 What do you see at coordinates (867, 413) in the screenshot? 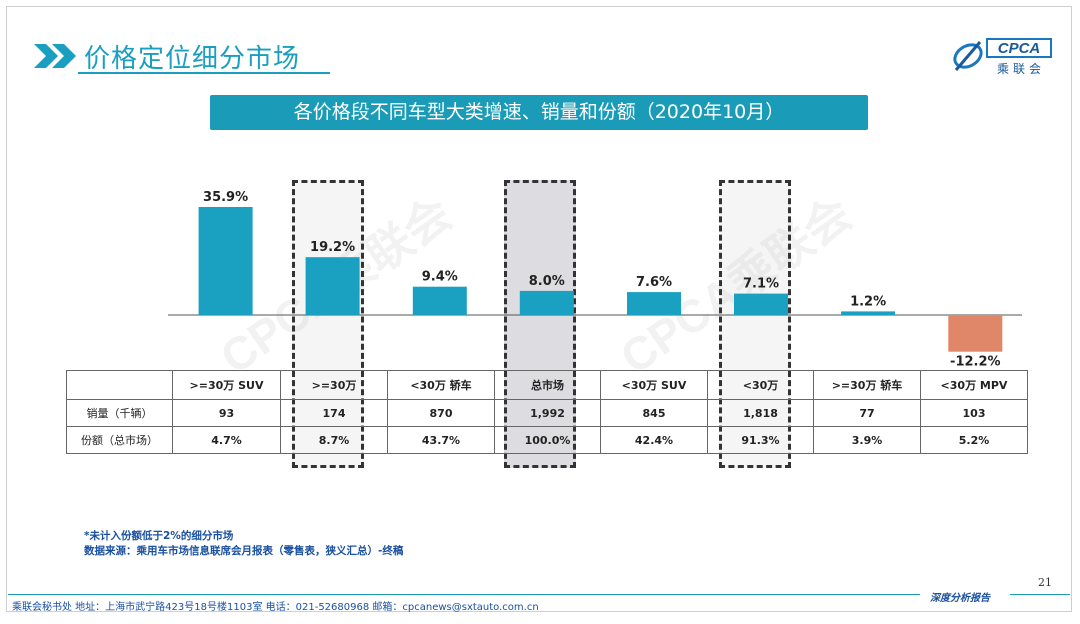
I see `table-cell: 77` at bounding box center [867, 413].